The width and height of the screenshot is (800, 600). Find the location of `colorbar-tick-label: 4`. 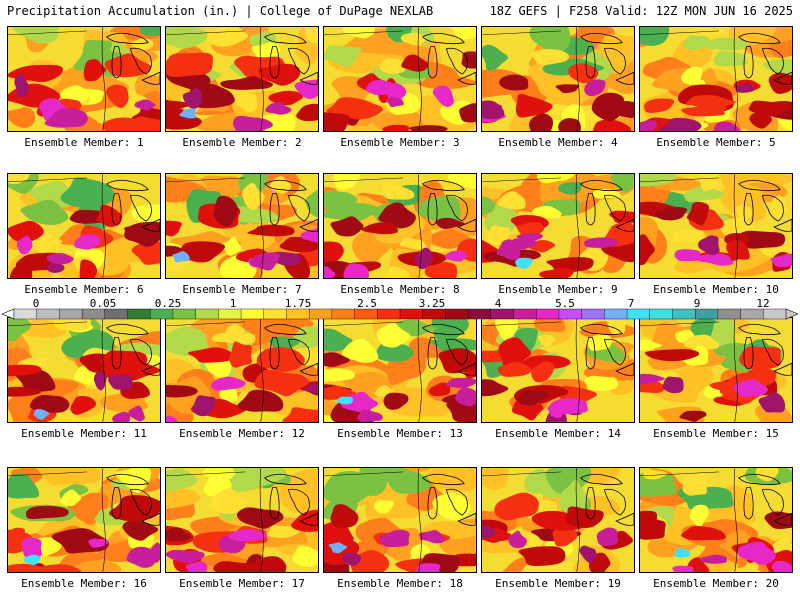

colorbar-tick-label: 4 is located at coordinates (498, 303).